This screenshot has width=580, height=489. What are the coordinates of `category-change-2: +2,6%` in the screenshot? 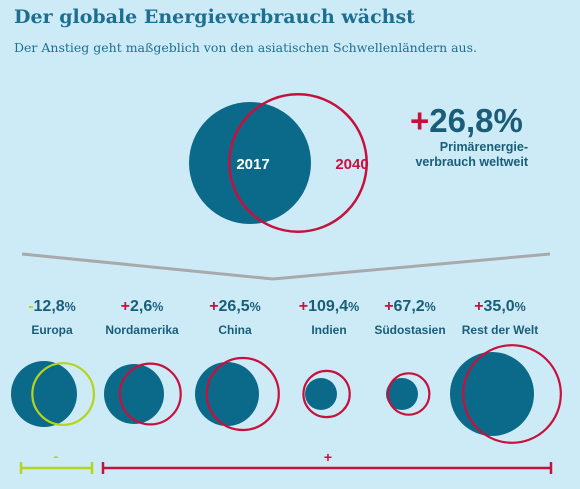 It's located at (142, 307).